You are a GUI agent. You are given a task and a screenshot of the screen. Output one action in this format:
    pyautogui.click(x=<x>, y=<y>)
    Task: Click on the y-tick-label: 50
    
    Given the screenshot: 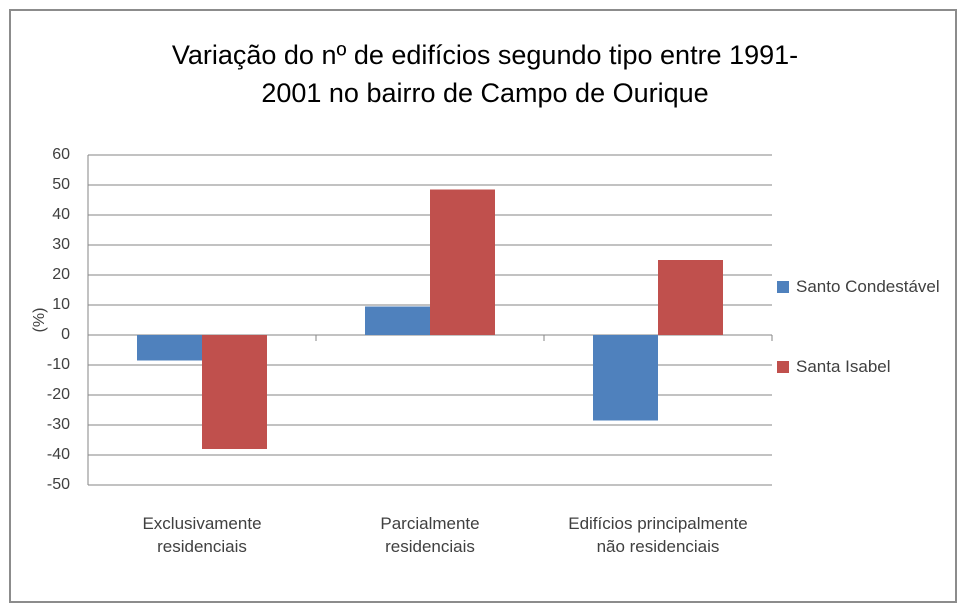 What is the action you would take?
    pyautogui.click(x=61, y=184)
    